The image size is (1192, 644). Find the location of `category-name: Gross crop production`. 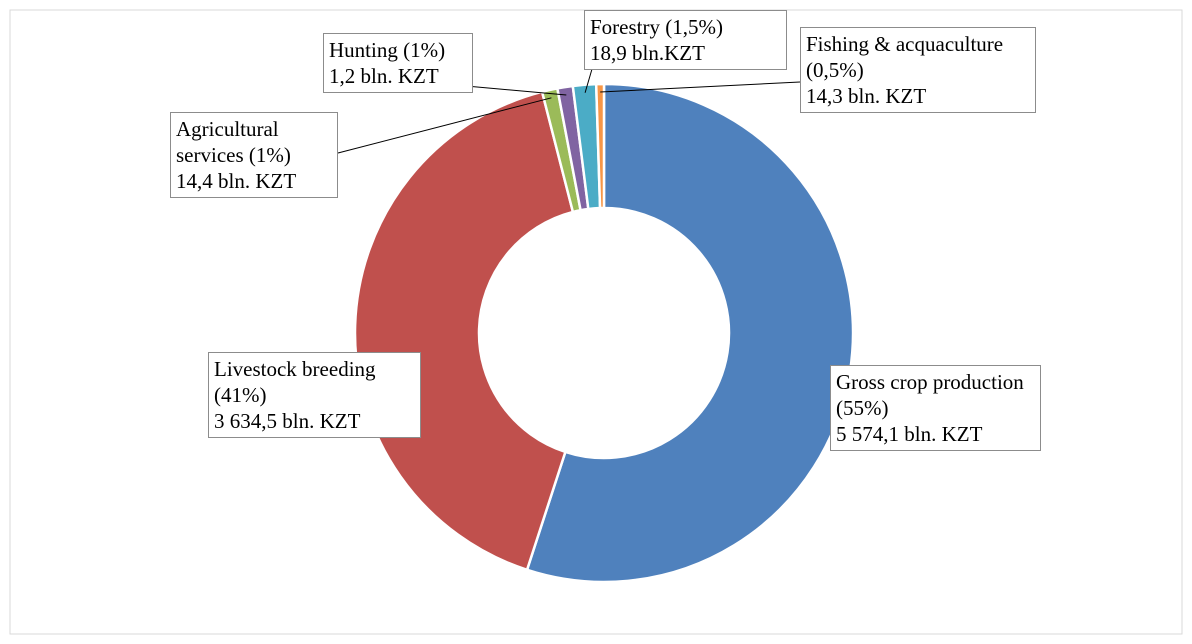

category-name: Gross crop production is located at coordinates (930, 382).